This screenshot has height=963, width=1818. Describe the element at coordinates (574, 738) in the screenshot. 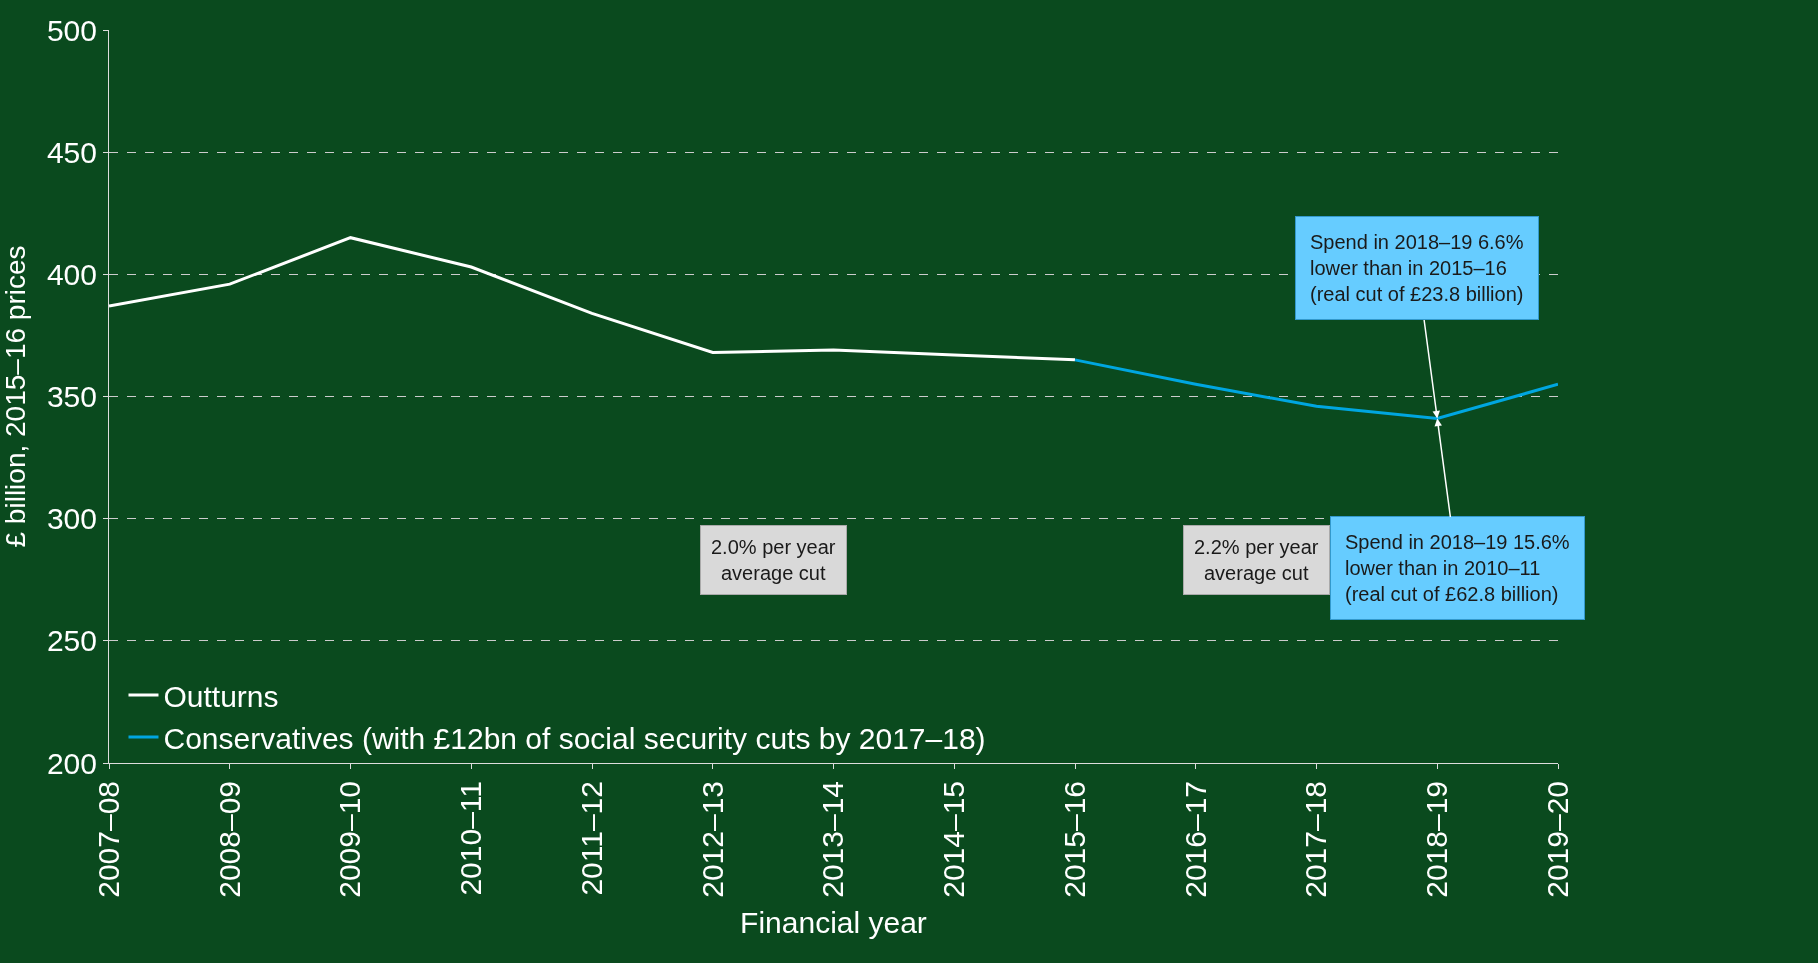

I see `legend-label: Conservatives (with £12bn of social security cuts by 2017–18)` at that location.